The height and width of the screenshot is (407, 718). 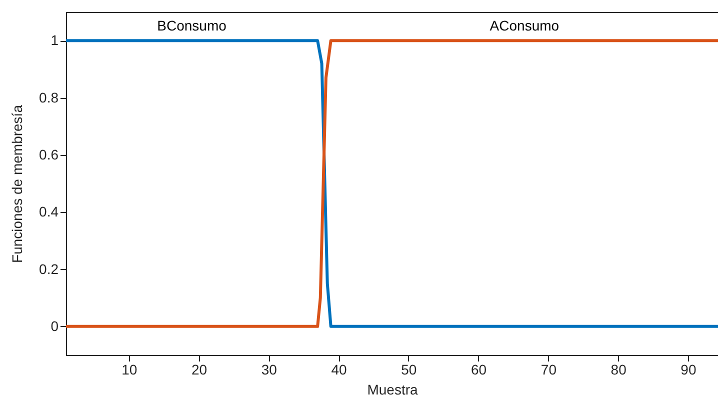 What do you see at coordinates (54, 40) in the screenshot?
I see `y-tick-label: 1` at bounding box center [54, 40].